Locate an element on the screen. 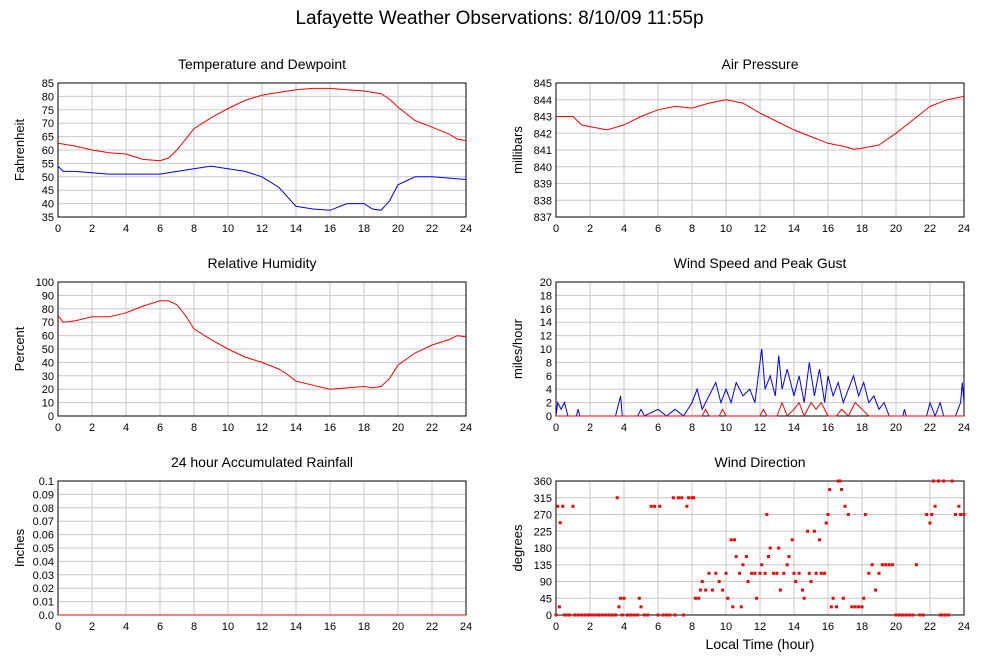  pressure-y-tick-label: 843 is located at coordinates (543, 118).